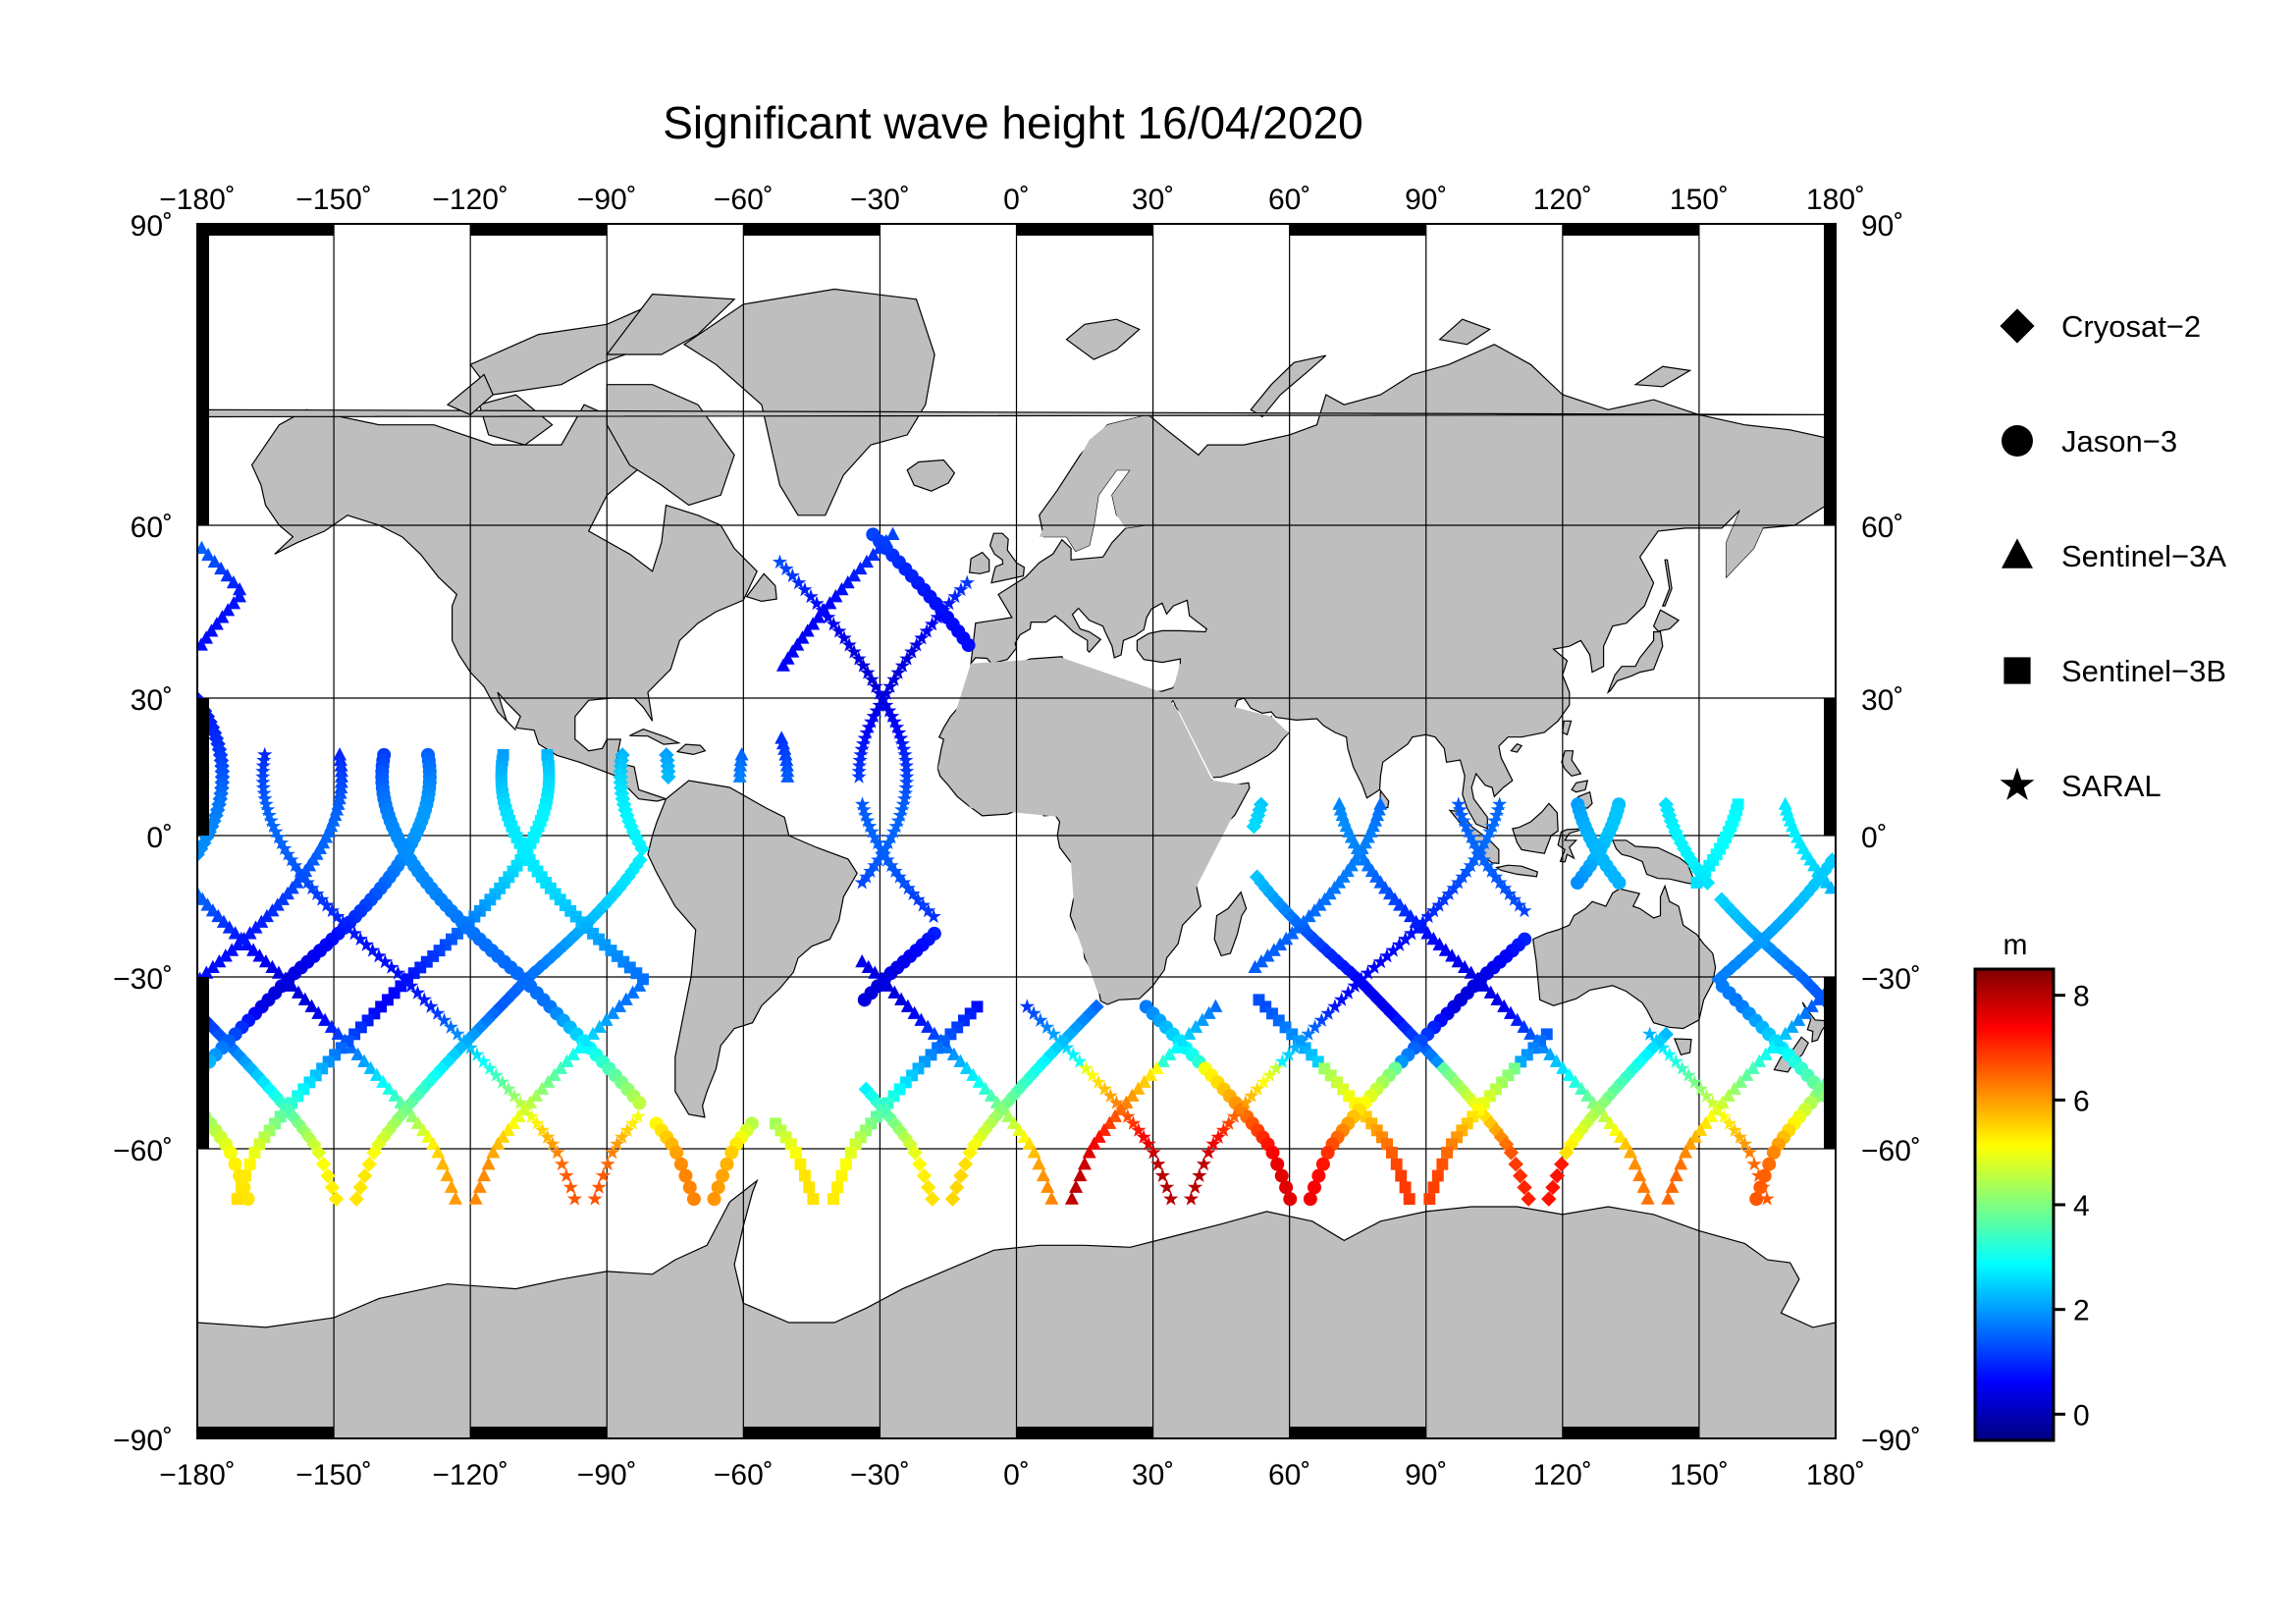 The image size is (2296, 1623). I want to click on colorbar-tick-label: 0, so click(2081, 1416).